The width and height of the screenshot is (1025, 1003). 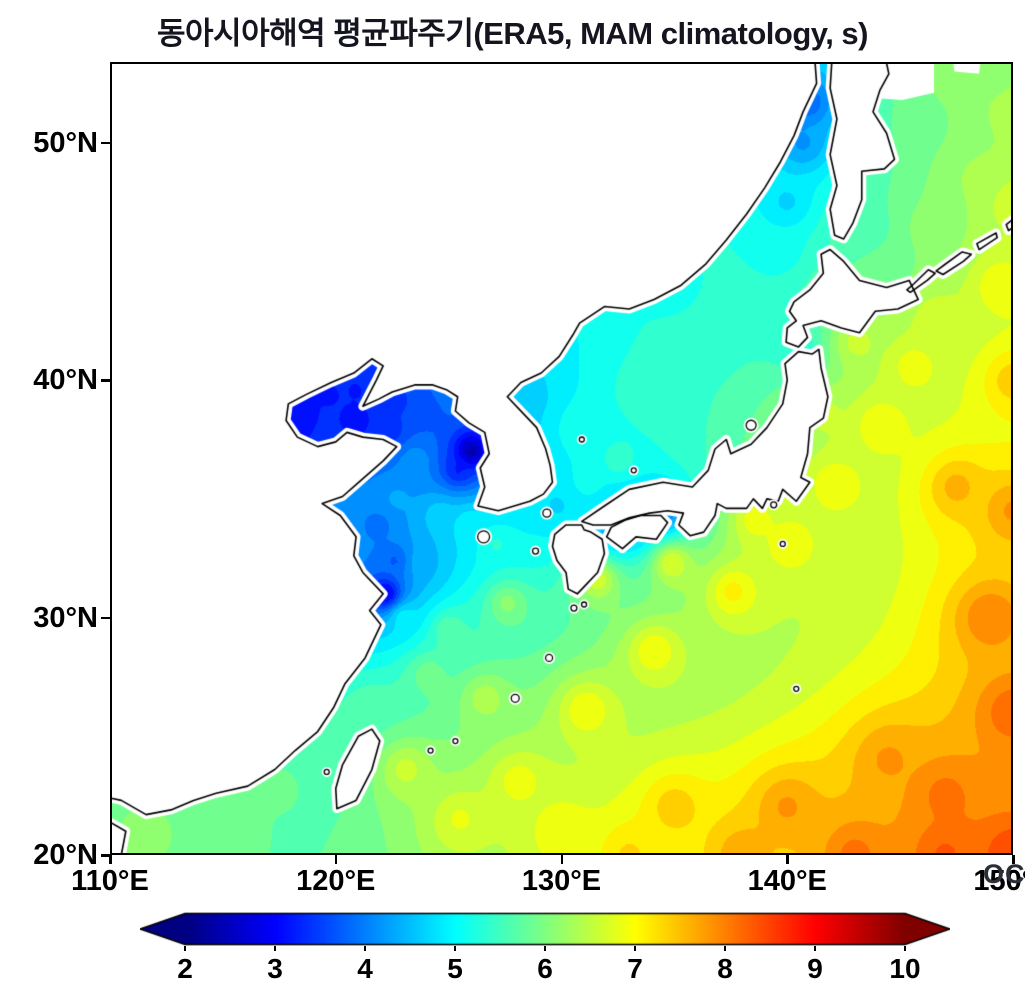 What do you see at coordinates (110, 881) in the screenshot?
I see `x-tick-label: 110°E` at bounding box center [110, 881].